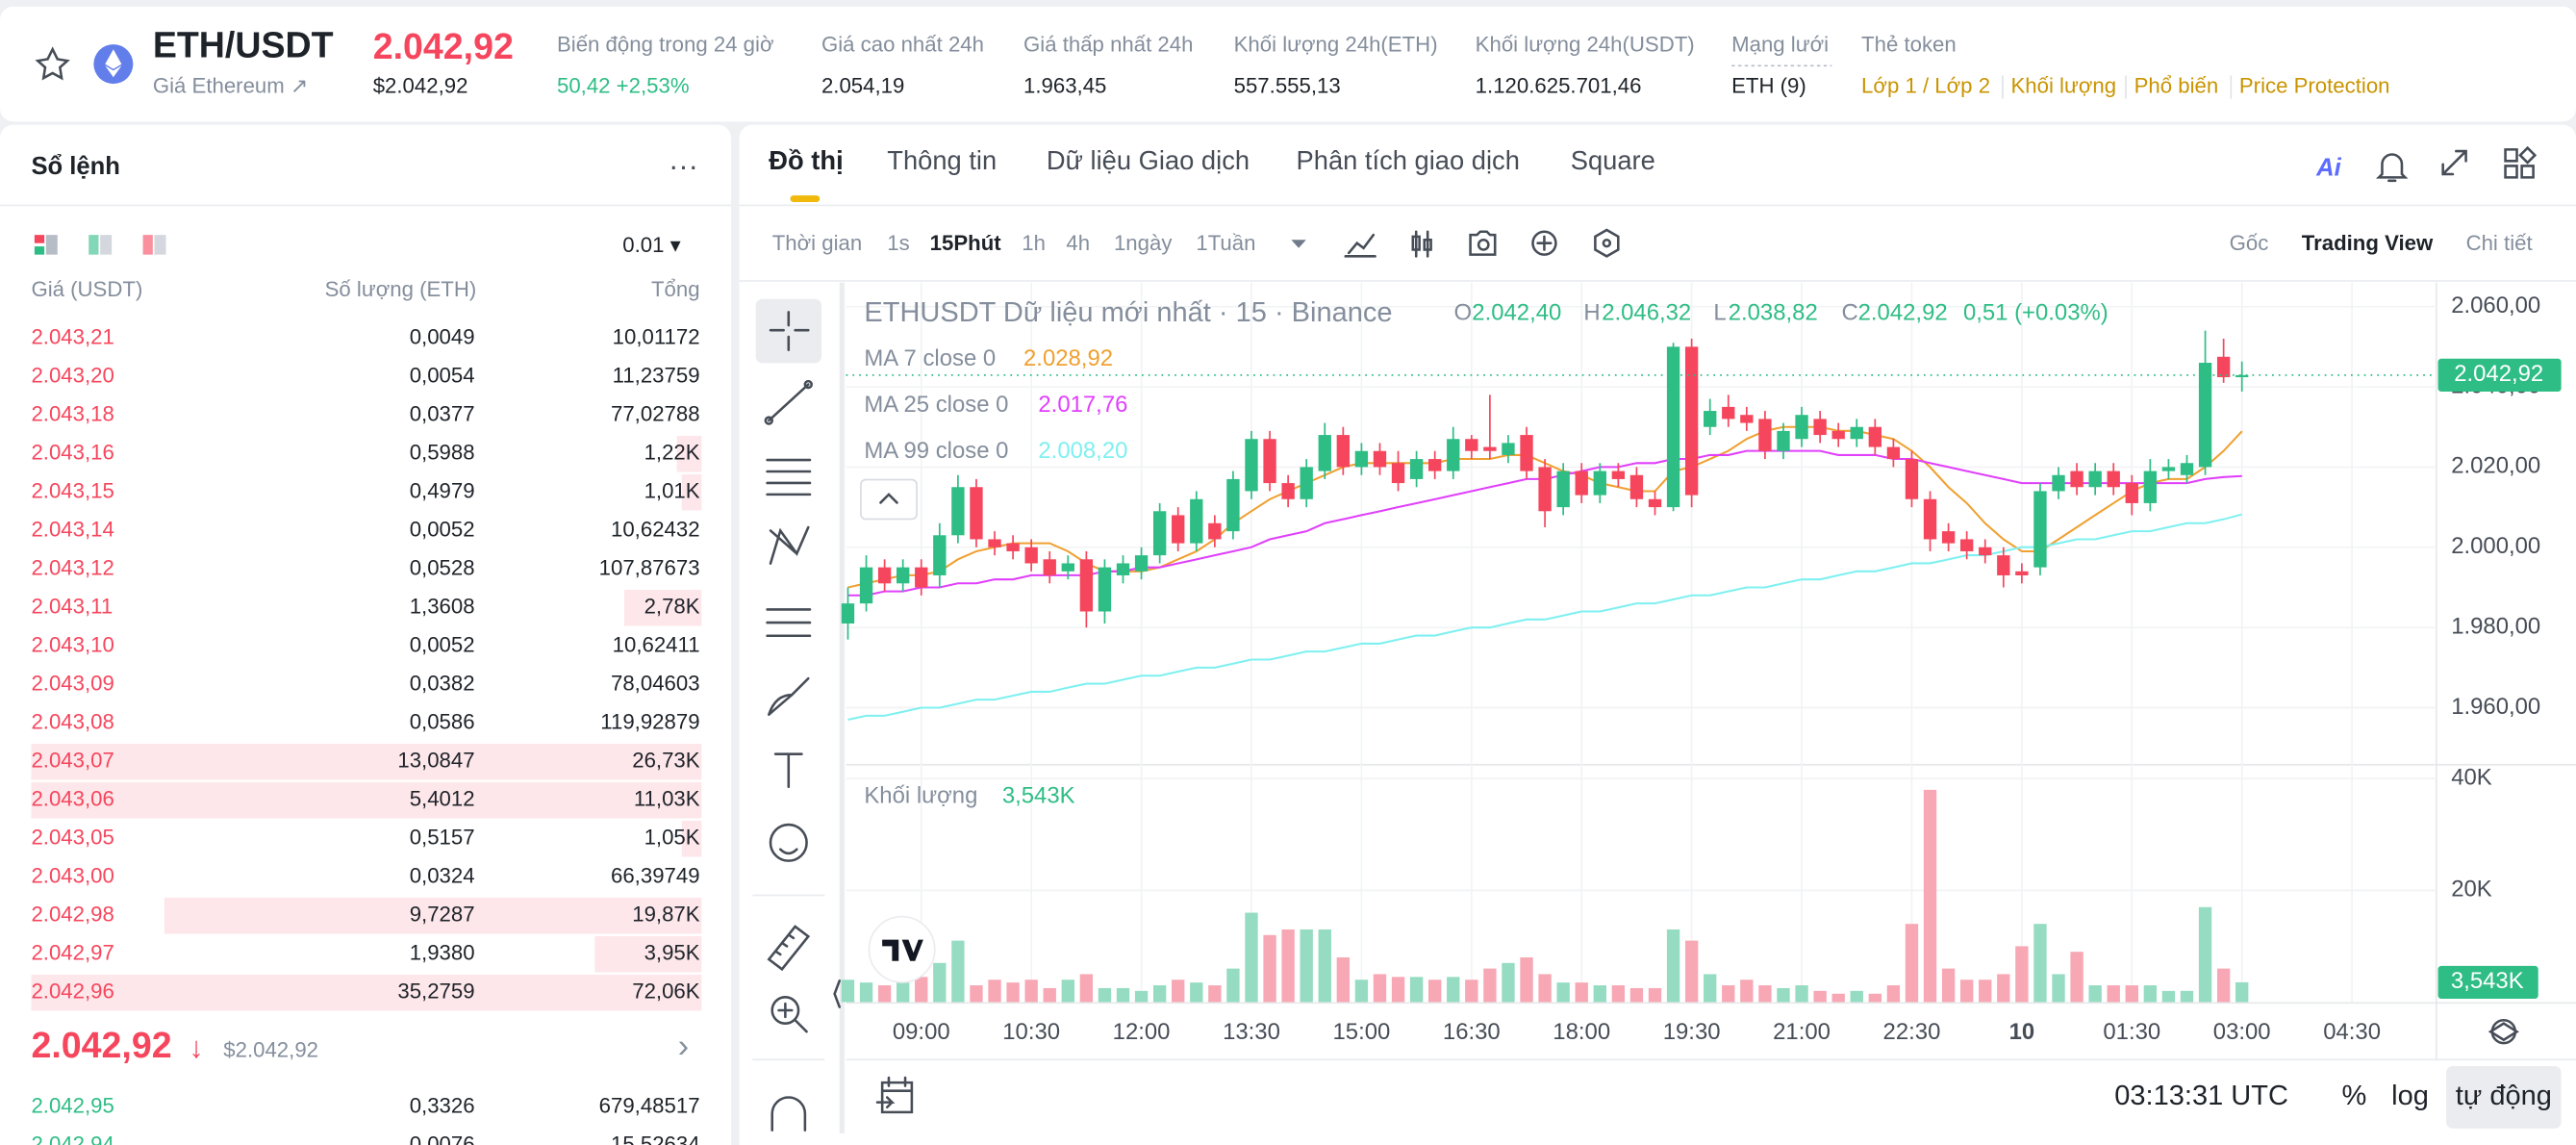  I want to click on ask-price: 2.043,14, so click(72, 530).